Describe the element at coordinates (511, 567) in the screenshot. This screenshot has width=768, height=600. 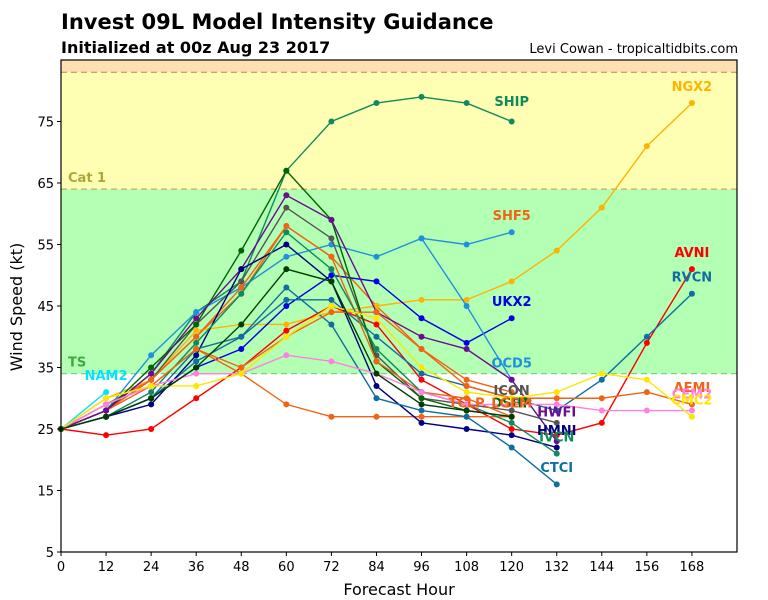
I see `x-tick-label: 120` at that location.